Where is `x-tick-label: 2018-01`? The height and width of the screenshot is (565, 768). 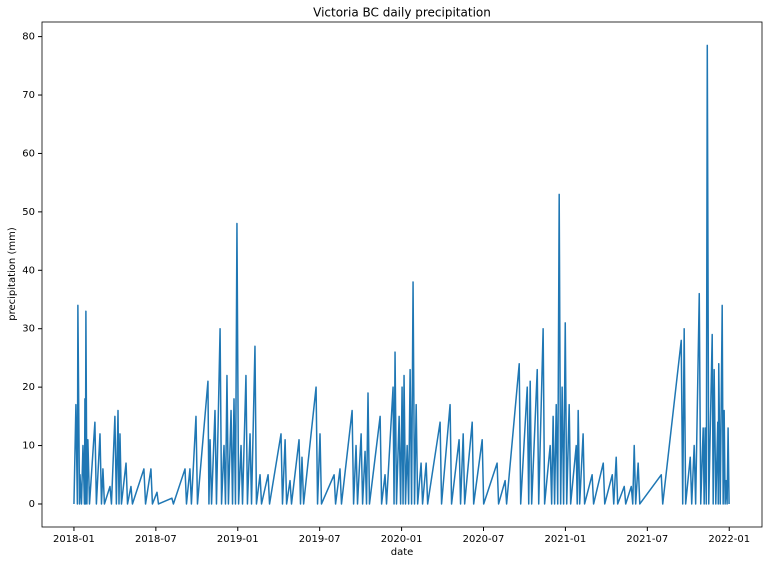
x-tick-label: 2018-01 is located at coordinates (74, 539).